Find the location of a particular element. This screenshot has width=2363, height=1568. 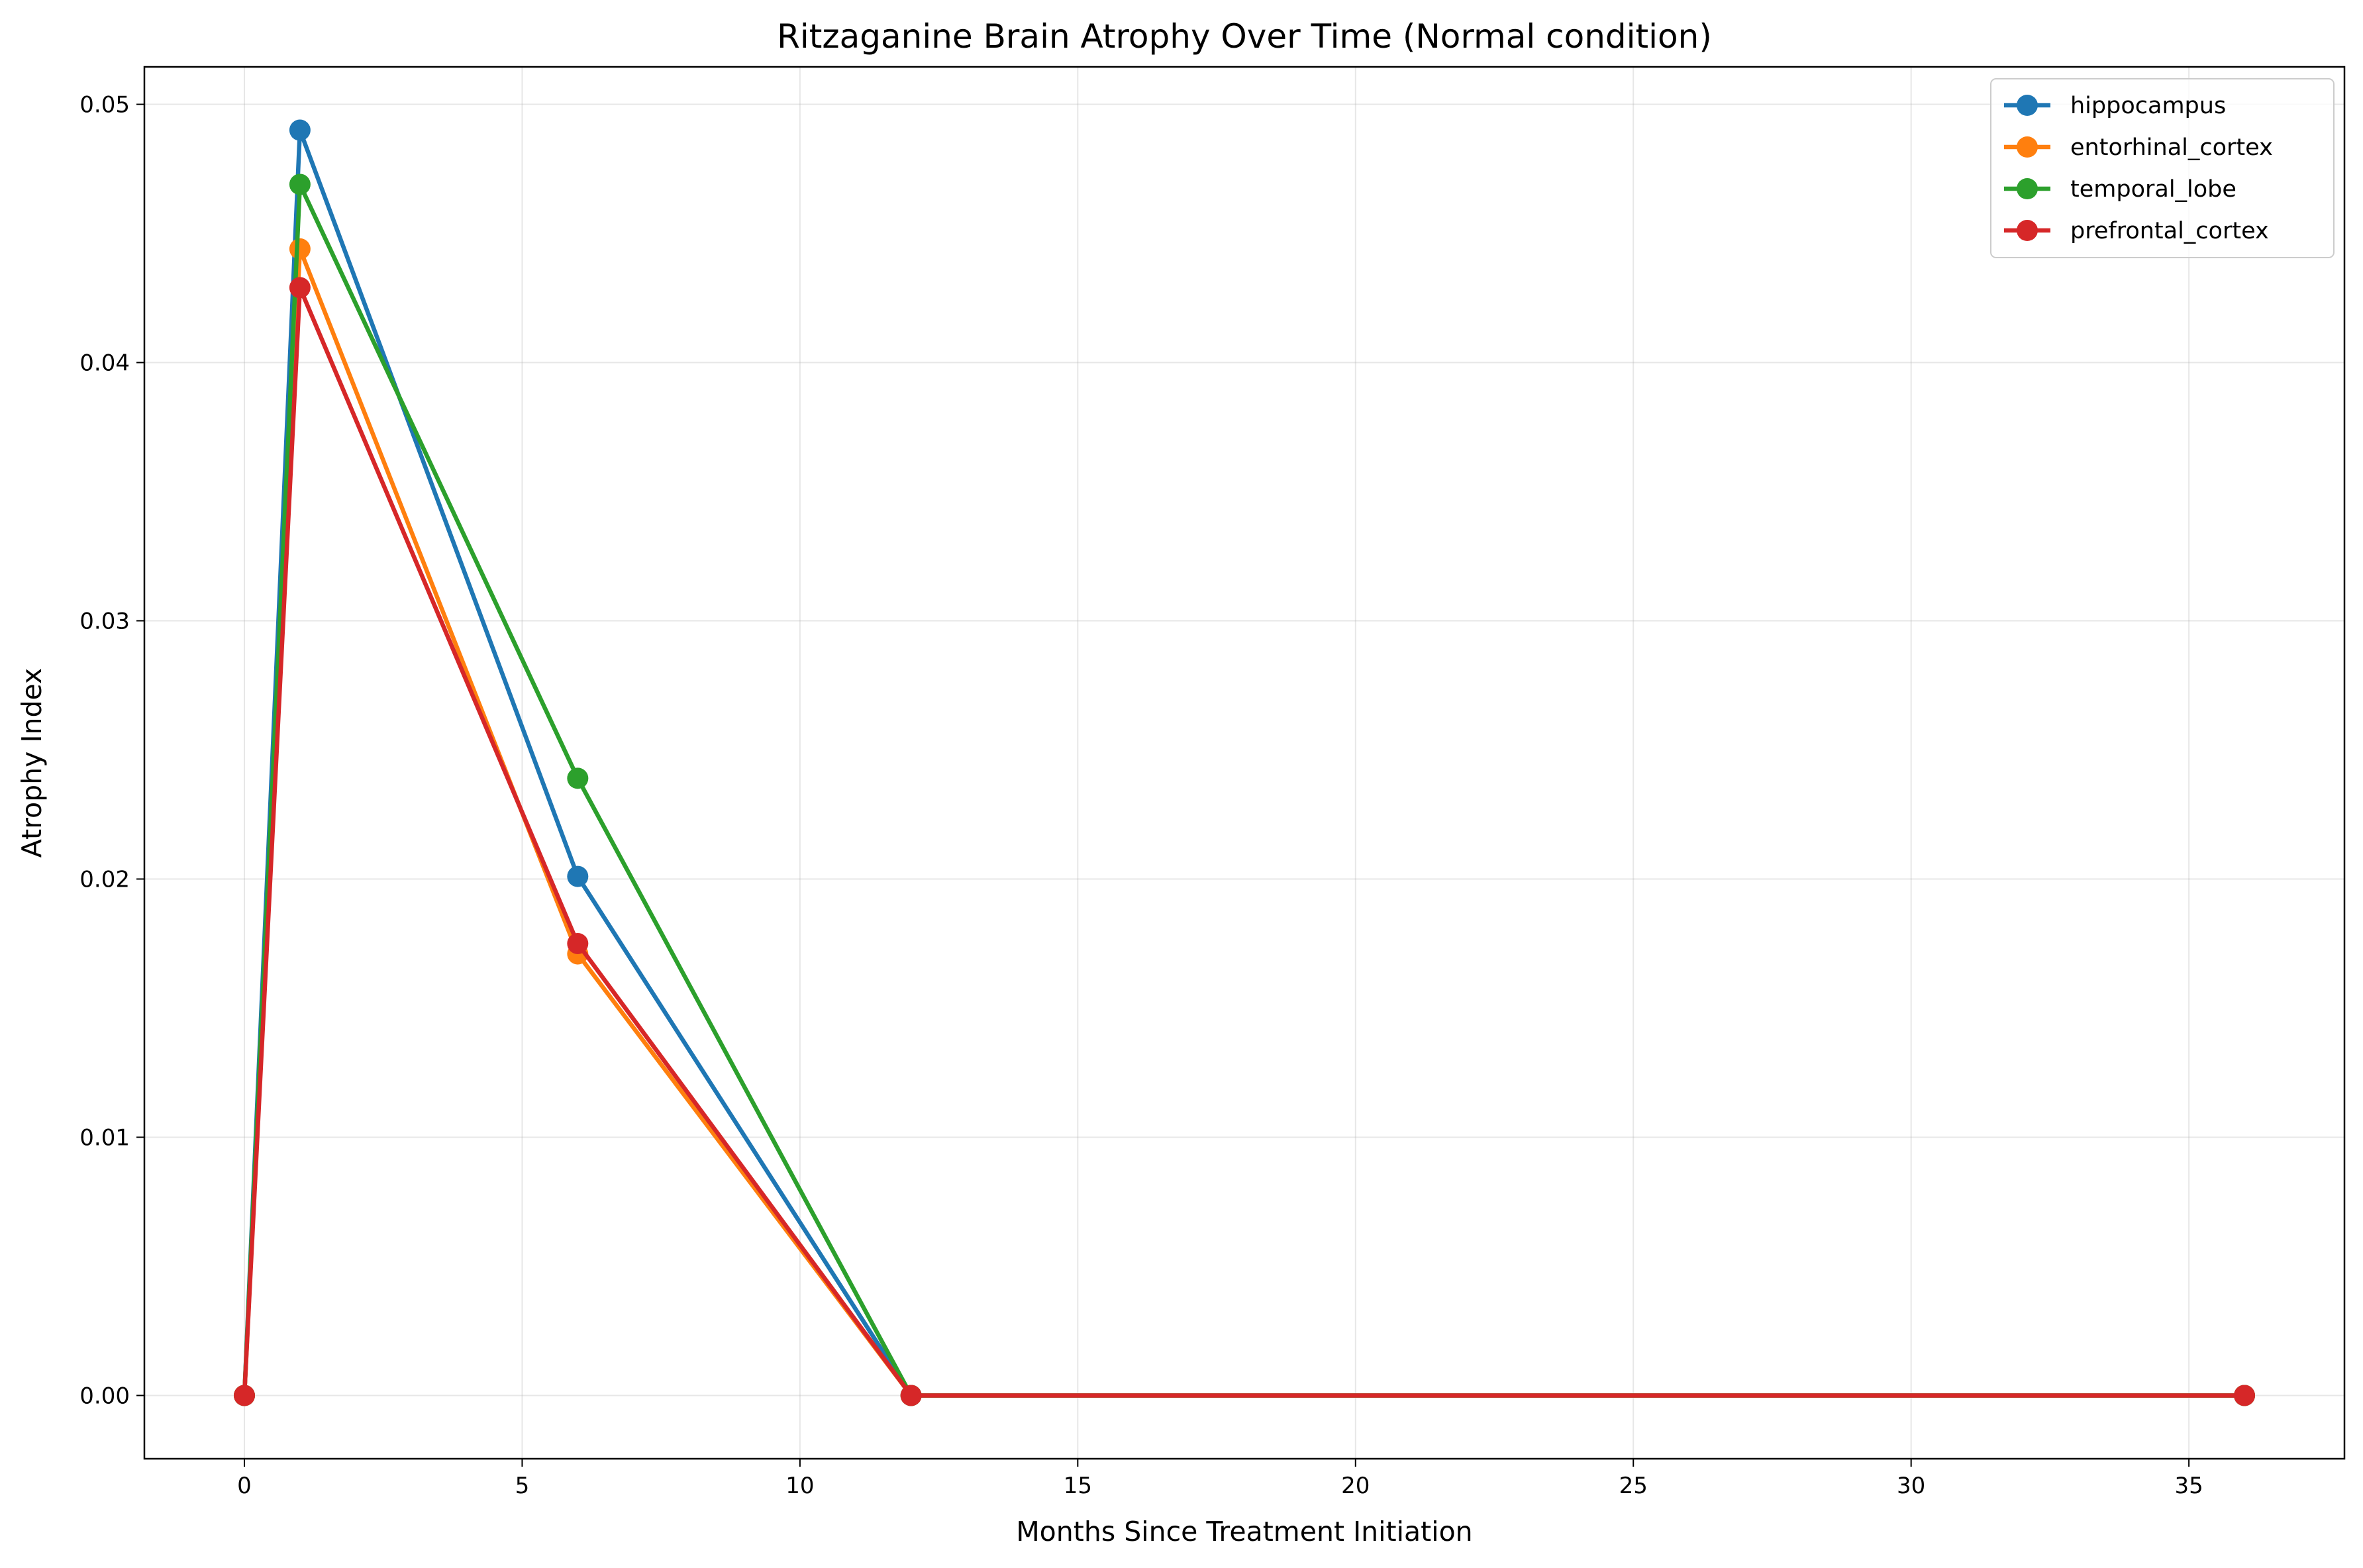

x-axis-label: Months Since Treatment Initiation is located at coordinates (1244, 1531).